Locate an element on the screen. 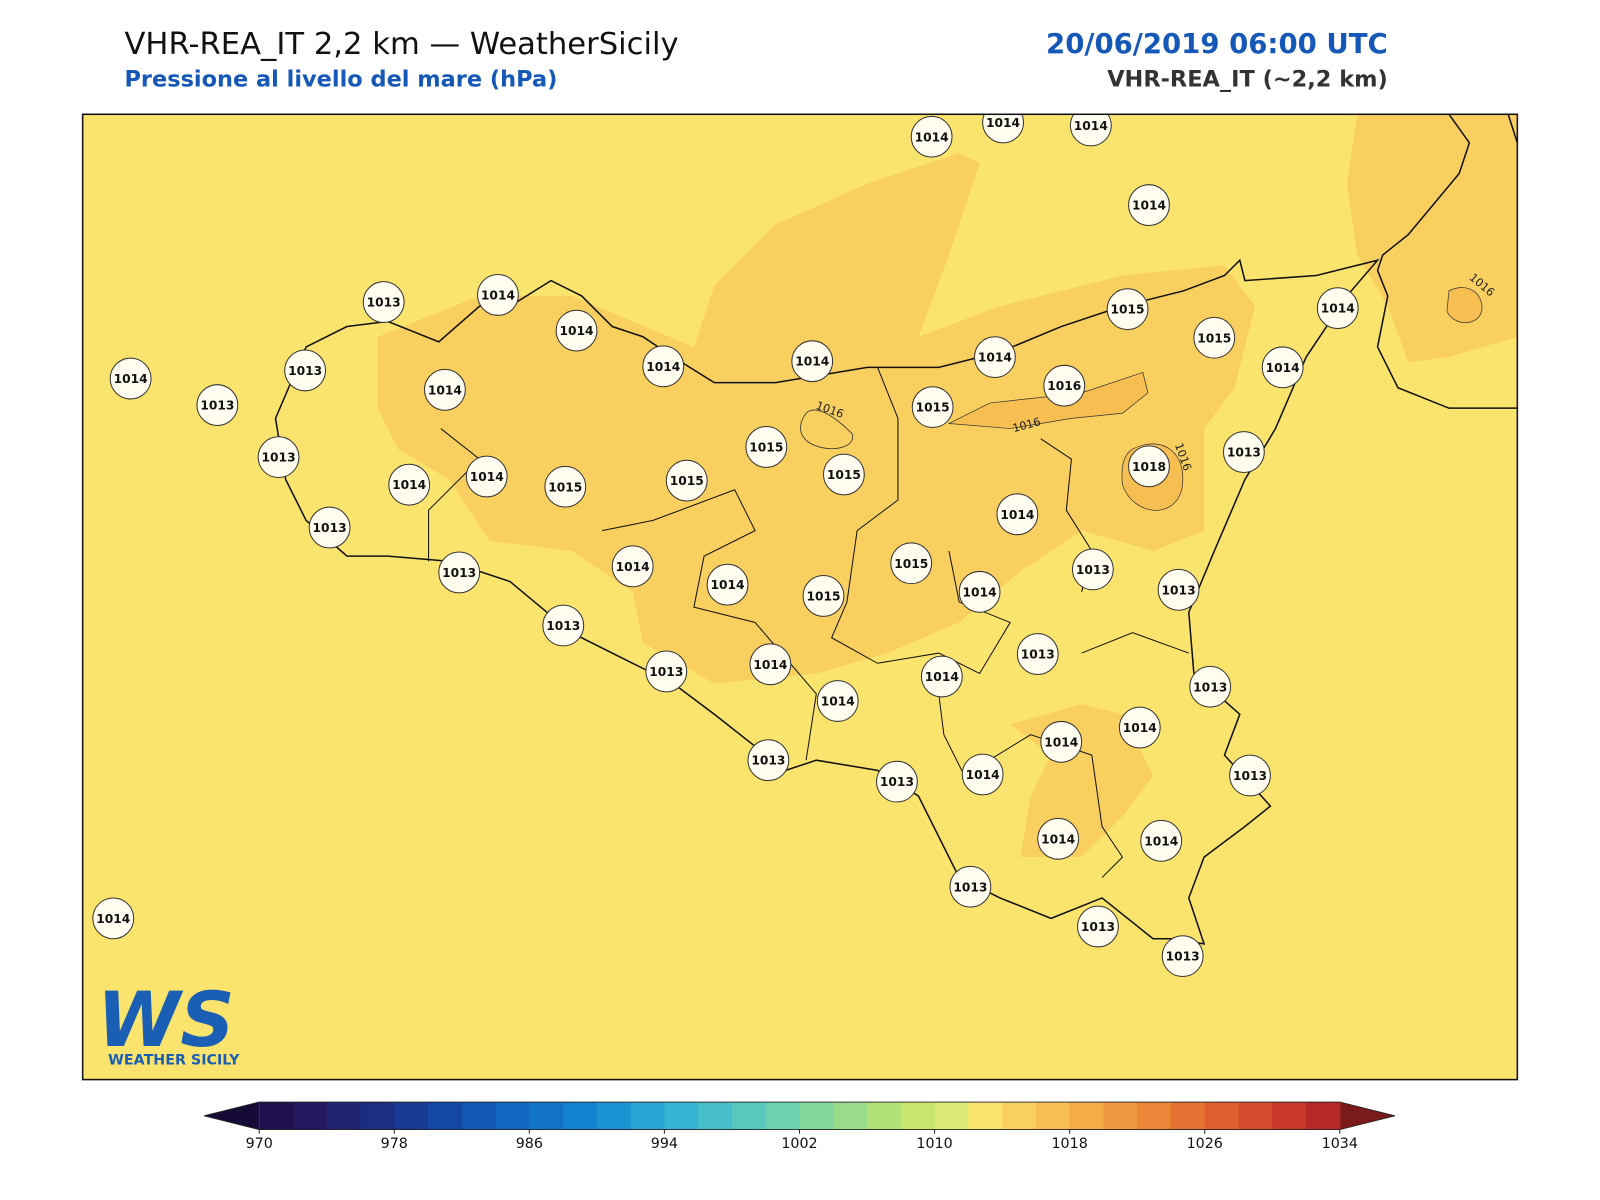 This screenshot has height=1200, width=1600. colorbar-tick-label: 1026 is located at coordinates (1205, 1144).